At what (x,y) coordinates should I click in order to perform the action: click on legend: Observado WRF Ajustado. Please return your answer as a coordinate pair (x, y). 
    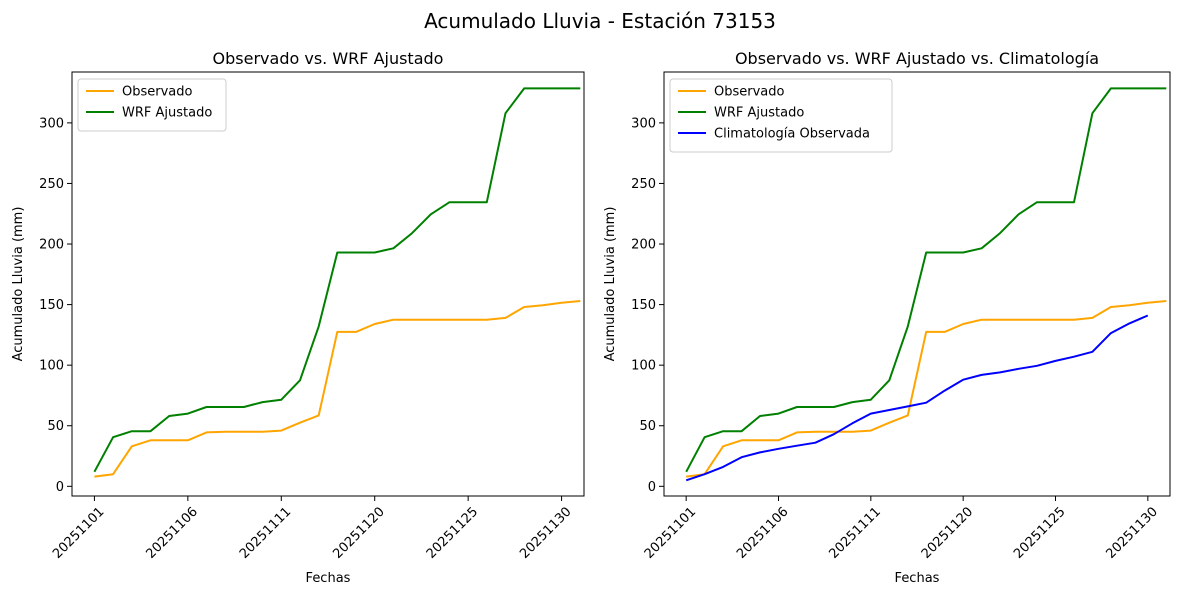
    Looking at the image, I should click on (152, 105).